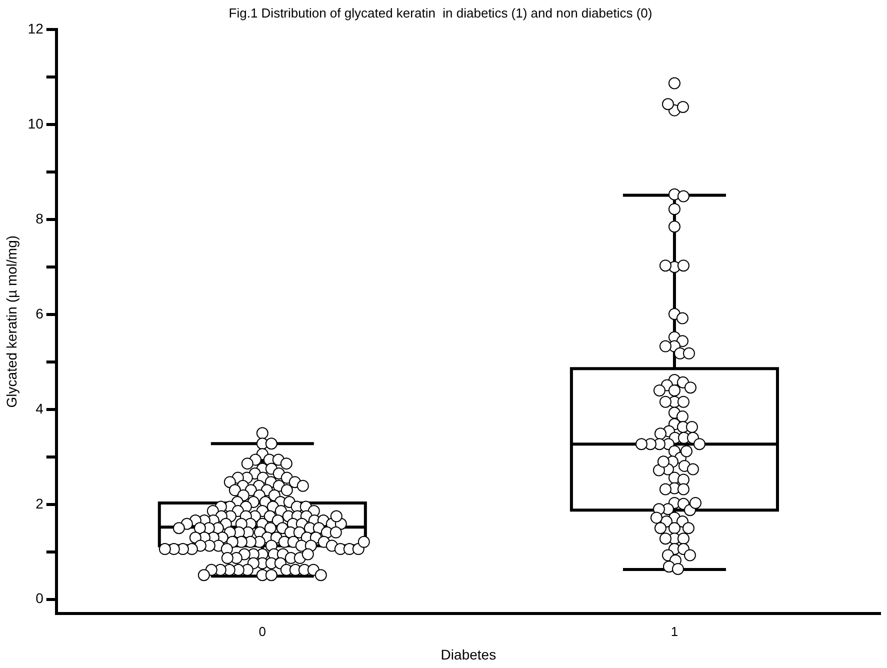  I want to click on y-tick-label: 6, so click(40, 313).